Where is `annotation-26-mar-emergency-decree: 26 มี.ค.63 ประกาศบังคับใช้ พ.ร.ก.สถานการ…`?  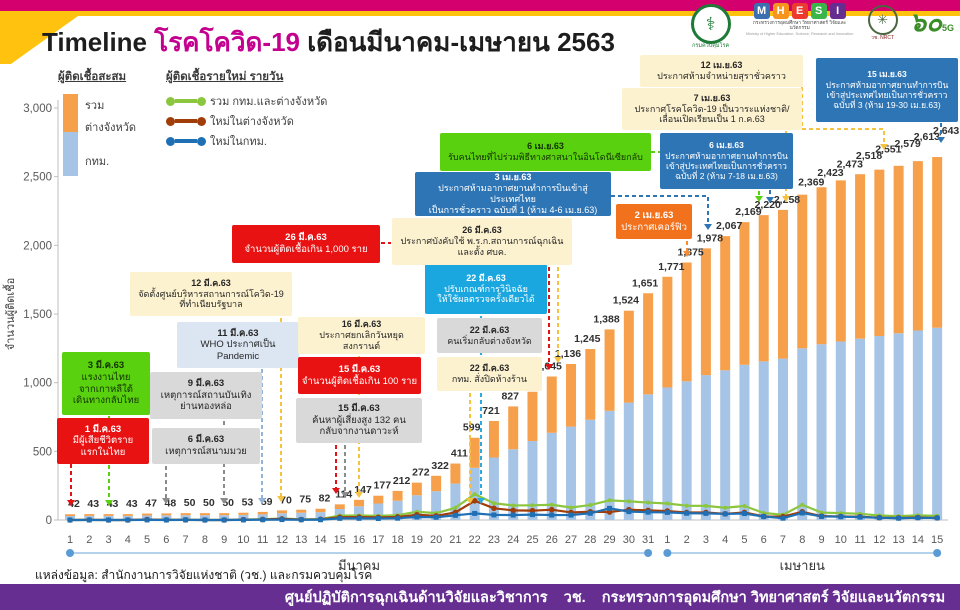
annotation-26-mar-emergency-decree: 26 มี.ค.63 ประกาศบังคับใช้ พ.ร.ก.สถานการ… is located at coordinates (482, 241).